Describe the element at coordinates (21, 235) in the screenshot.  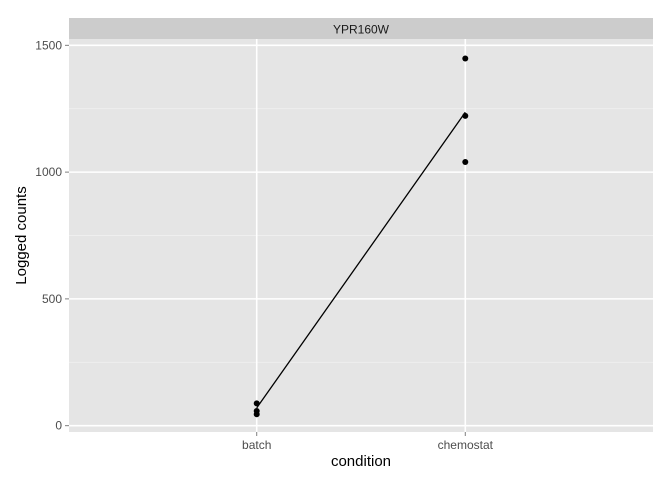
I see `y-axis-title: Logged counts` at that location.